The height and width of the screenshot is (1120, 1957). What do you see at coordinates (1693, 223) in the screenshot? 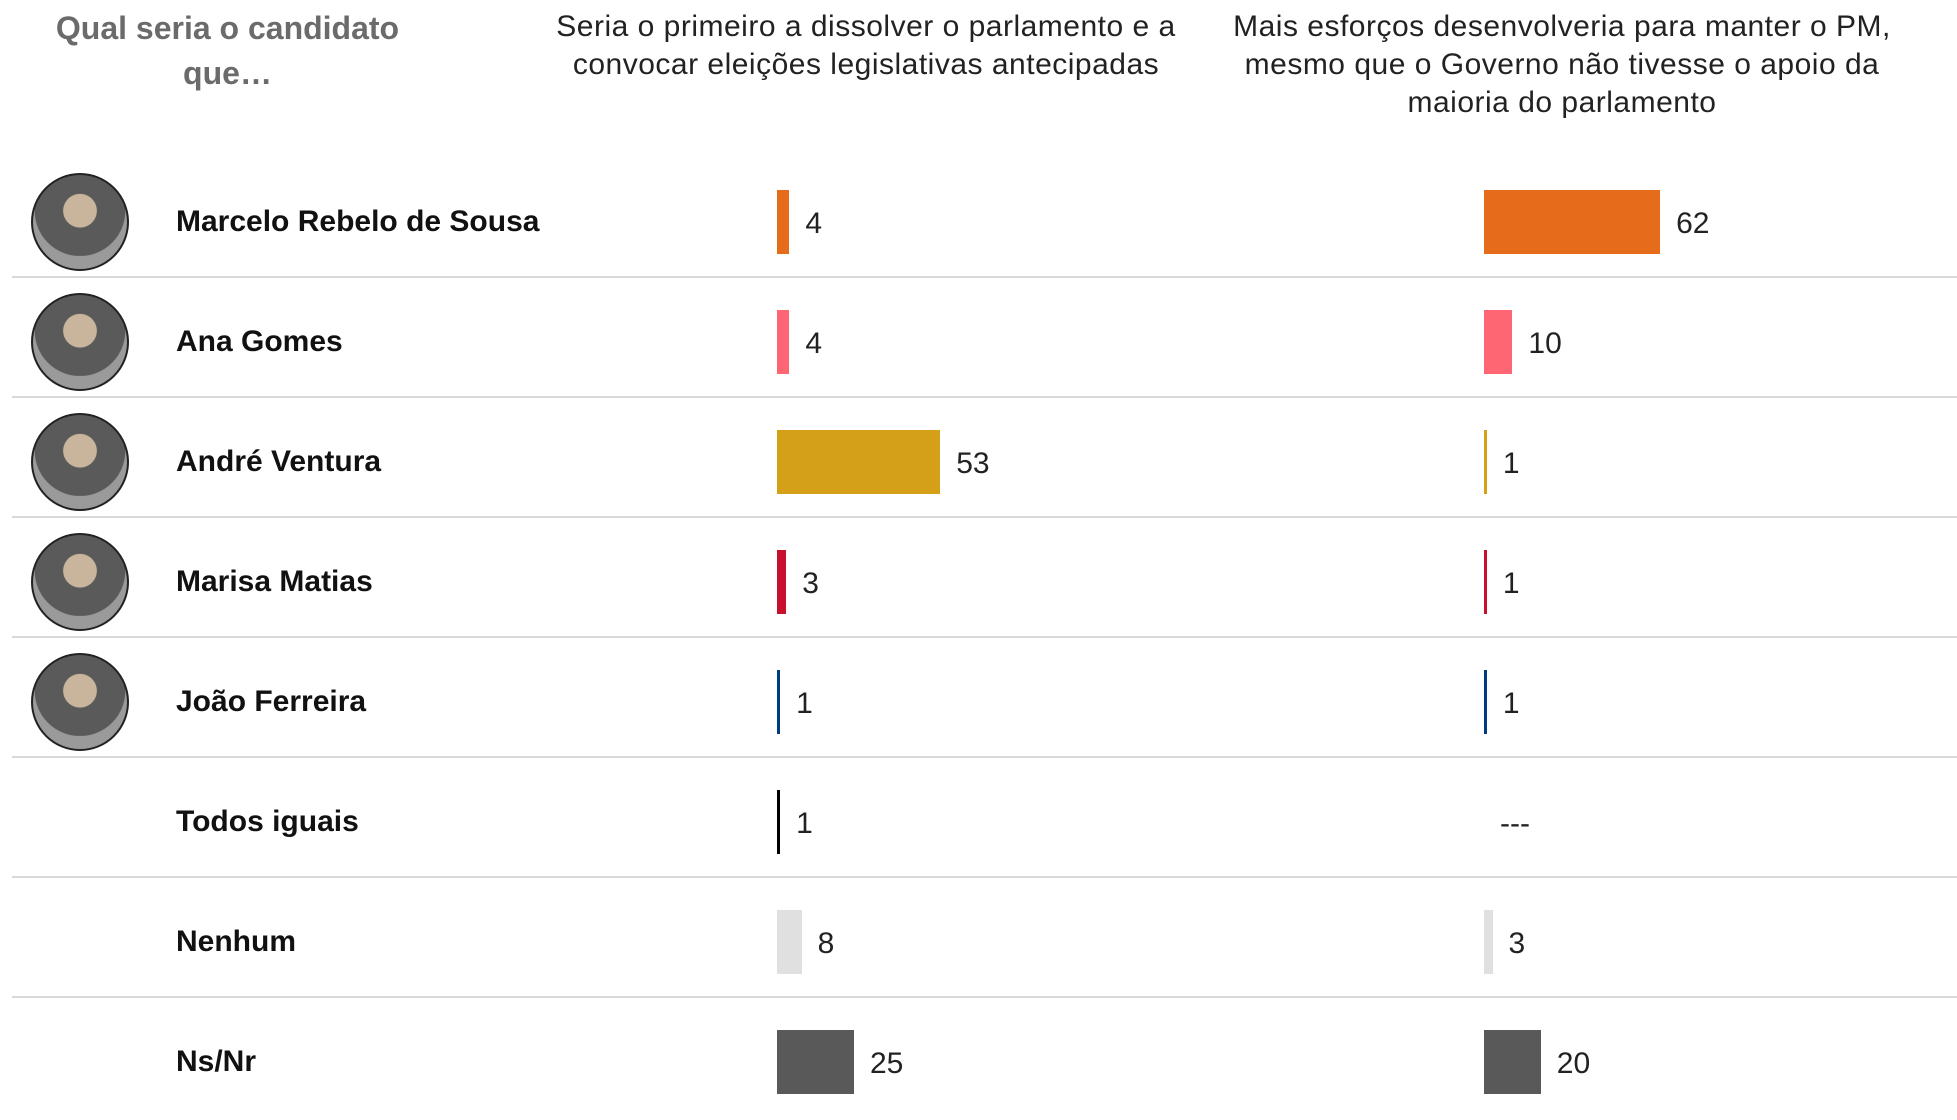
I see `value-label: 62` at bounding box center [1693, 223].